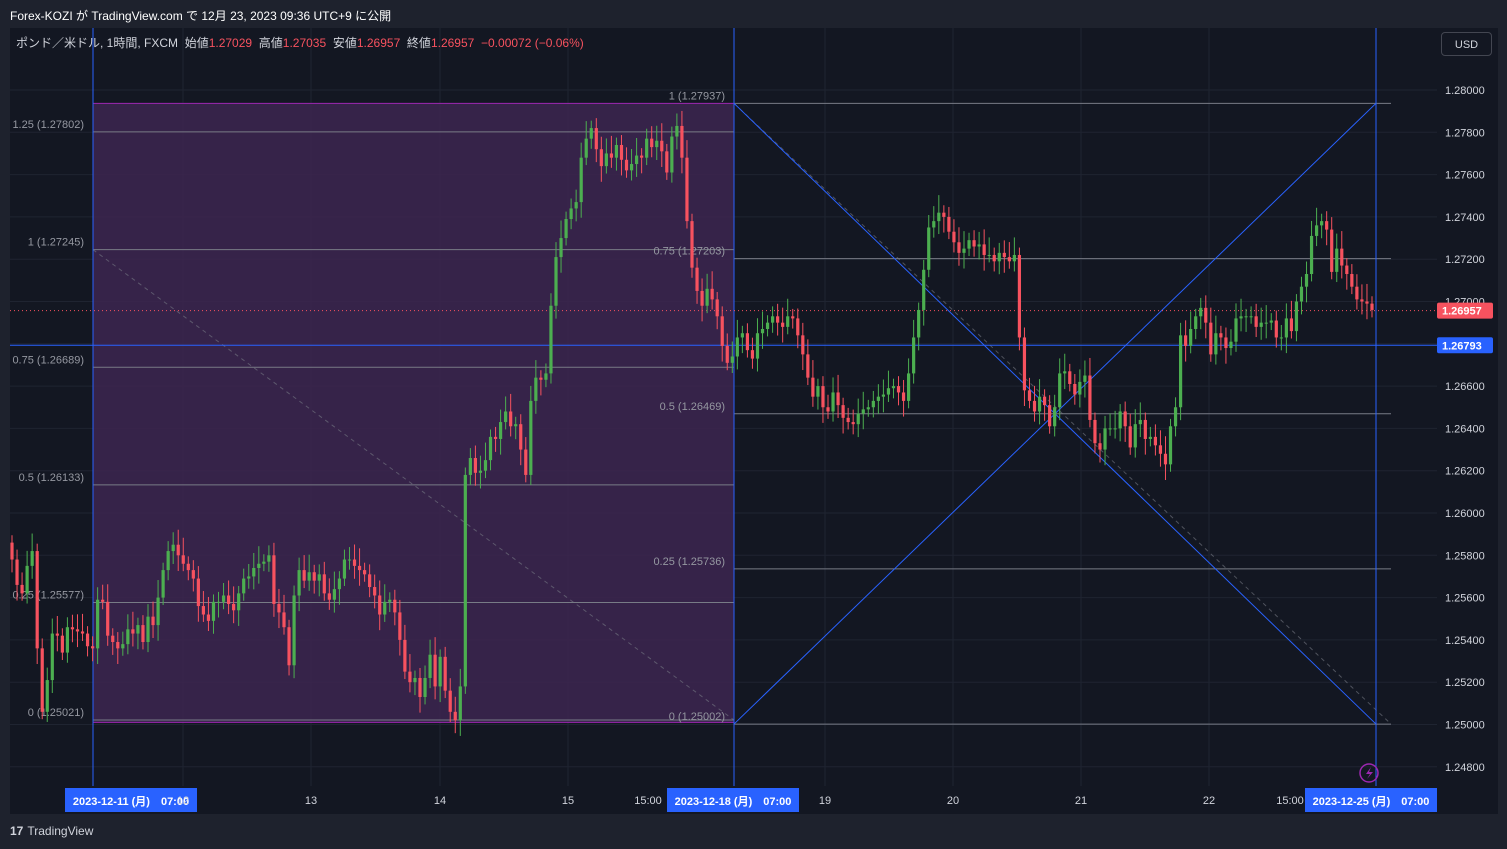 The image size is (1507, 849). Describe the element at coordinates (97, 43) in the screenshot. I see `legend-symbol: ポンド／米ドル, 1時間, FXCM` at that location.